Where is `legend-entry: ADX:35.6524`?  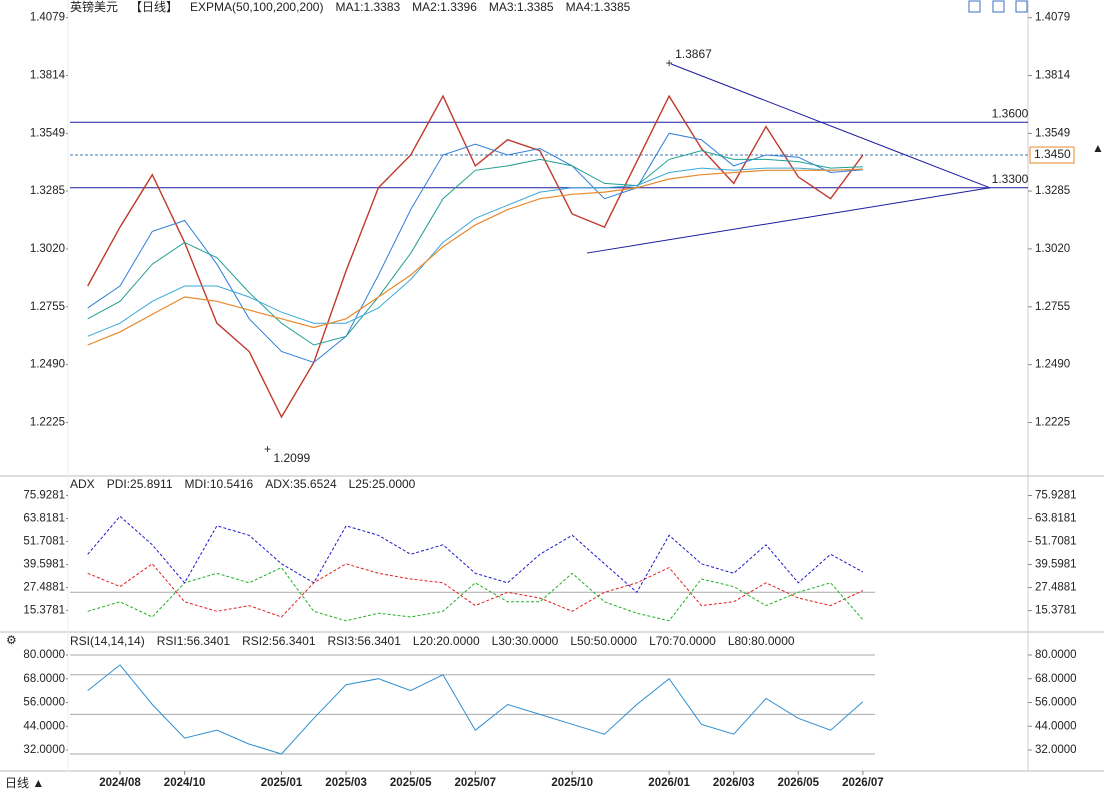 legend-entry: ADX:35.6524 is located at coordinates (301, 484).